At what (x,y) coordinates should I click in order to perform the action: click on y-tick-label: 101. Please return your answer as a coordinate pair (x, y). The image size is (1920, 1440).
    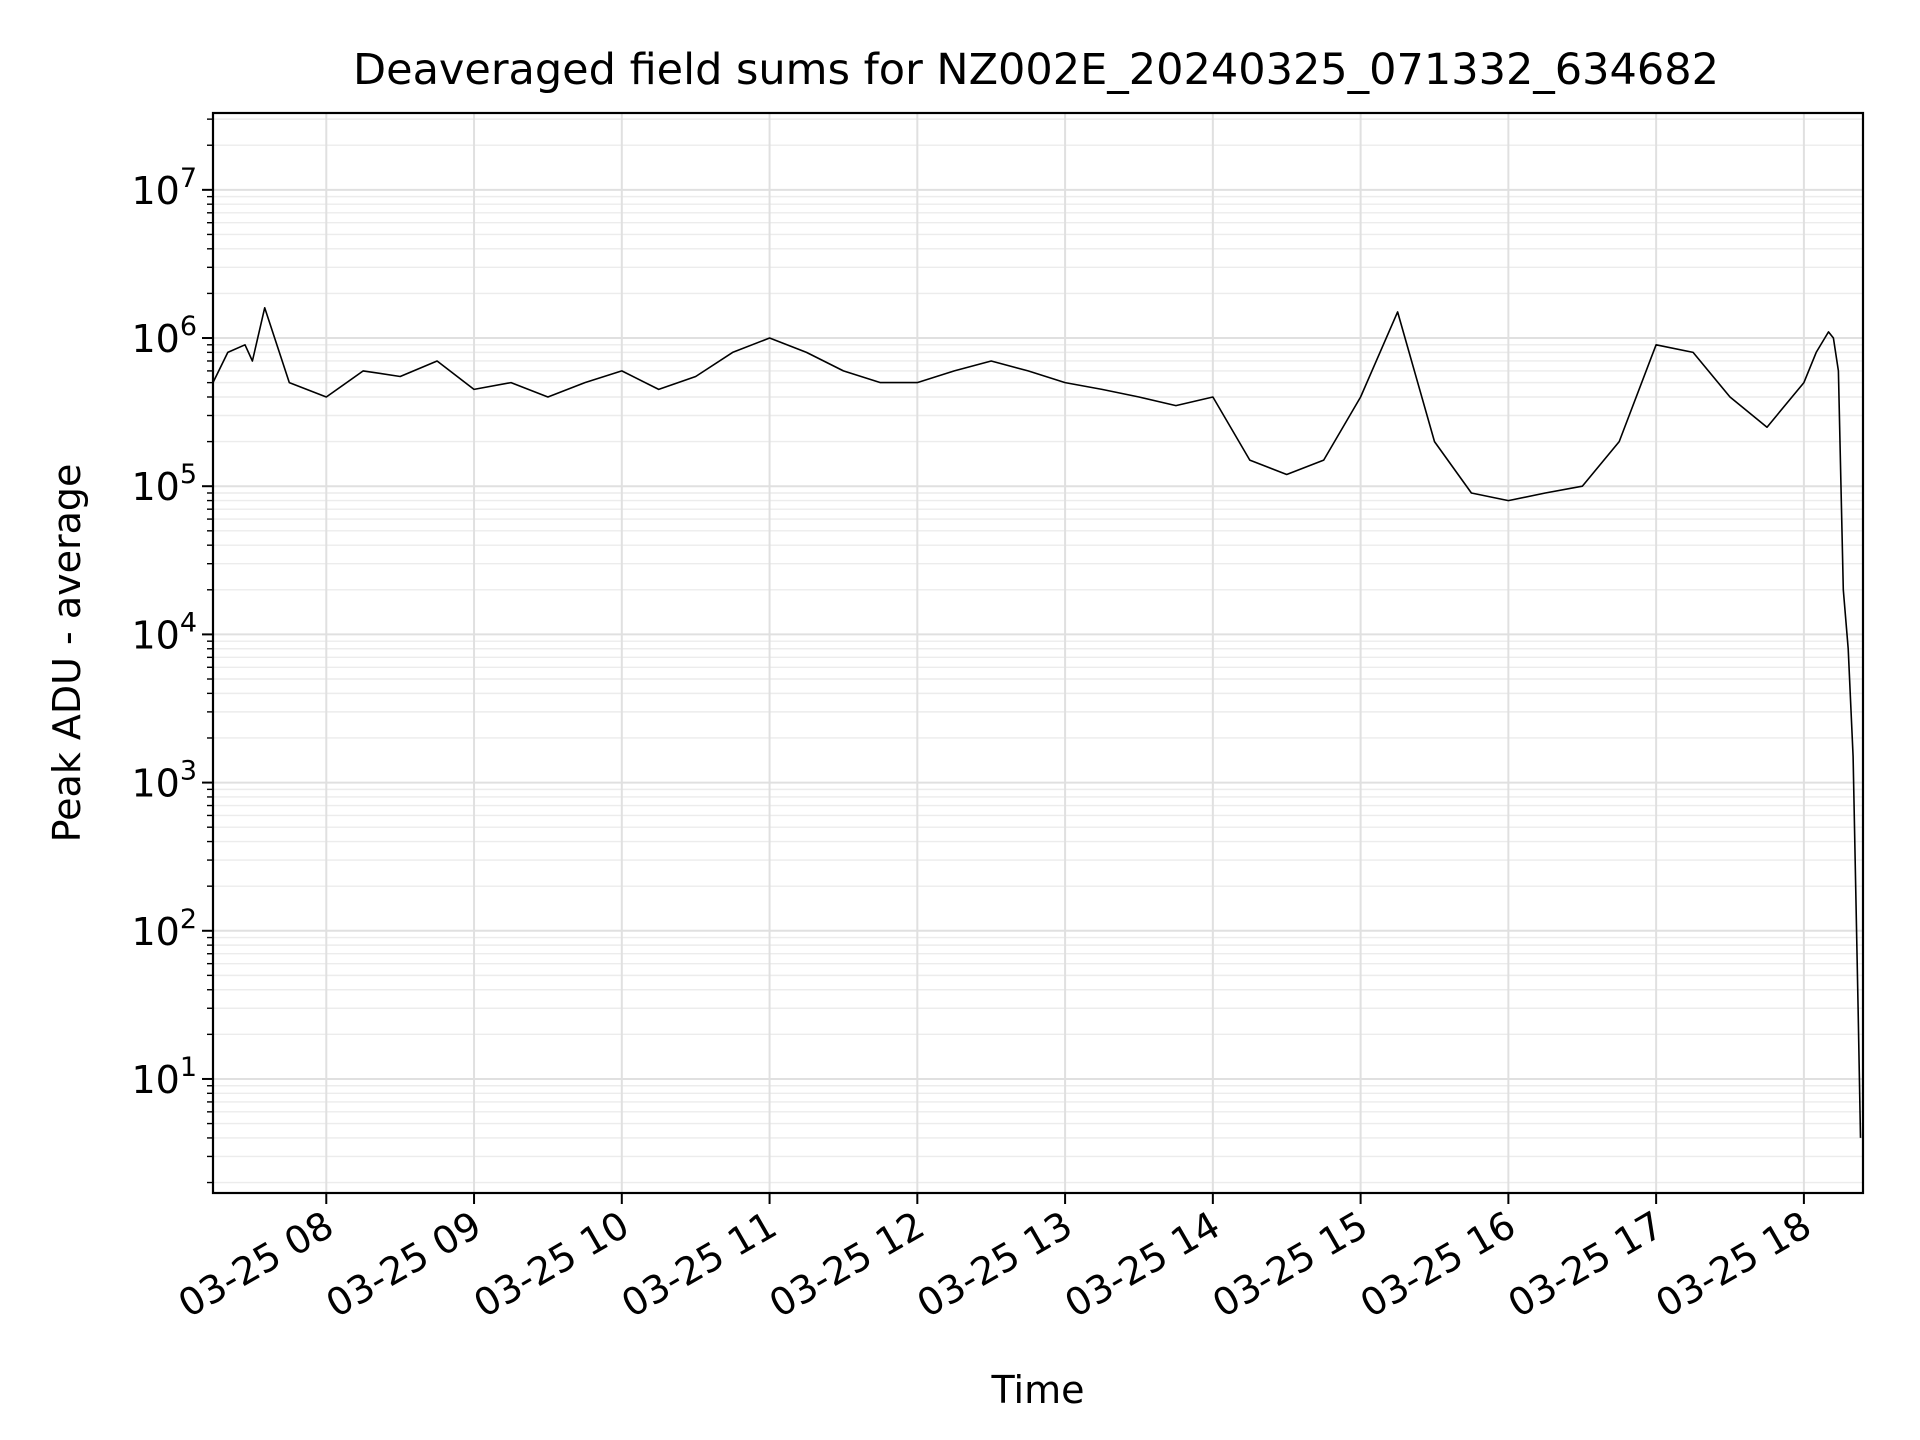
    Looking at the image, I should click on (164, 1077).